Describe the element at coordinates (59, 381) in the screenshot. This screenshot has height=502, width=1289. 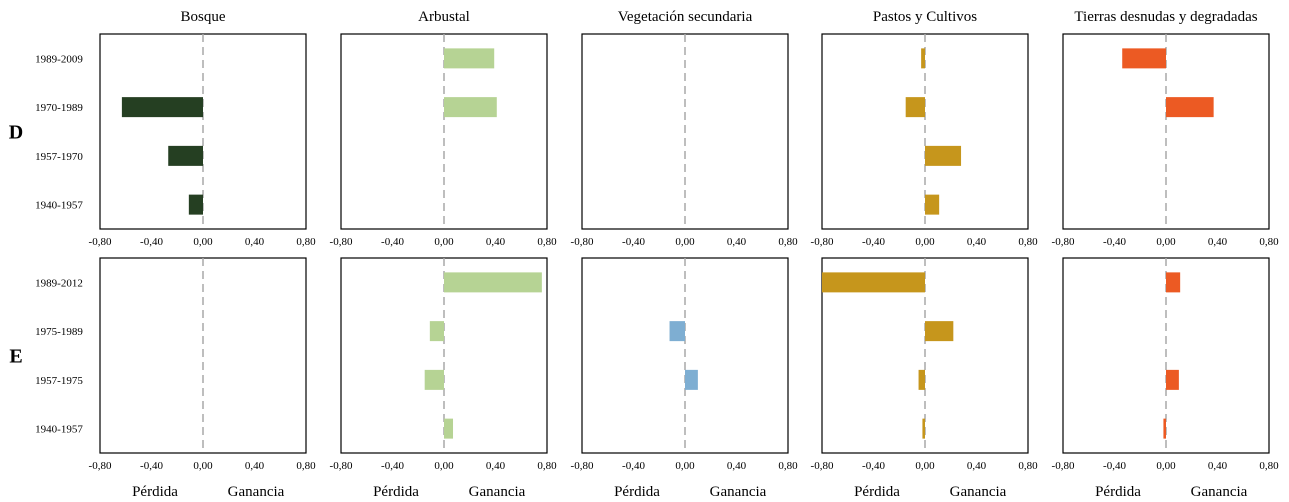
I see `period-label: 1957-1975` at that location.